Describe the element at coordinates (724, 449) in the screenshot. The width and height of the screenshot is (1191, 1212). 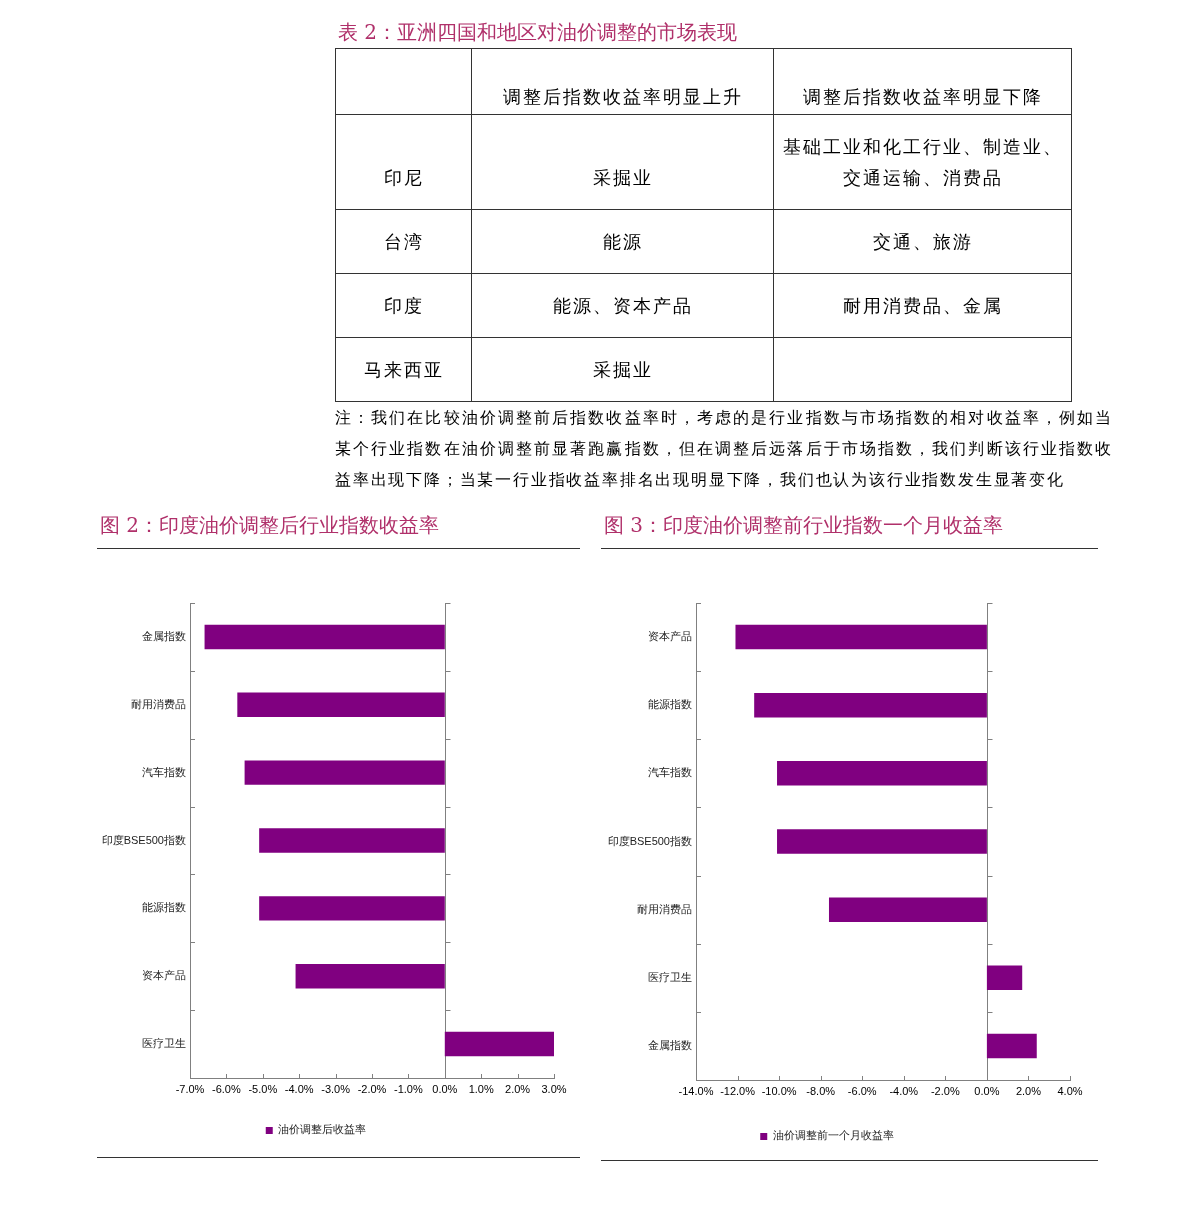
I see `text: 注：我们在比较油价调整前后指数收益率时，考虑的是行业指数与市场指数的相对收益率，例如当某个行业指数在油价调整前显著跑赢指数，但在调整后远落后于市场指数，我们判断该行业指数收益率出现下降；当某一行业指收益率排名出现明显下降，我们也认为该行业指数发生显著变化` at that location.